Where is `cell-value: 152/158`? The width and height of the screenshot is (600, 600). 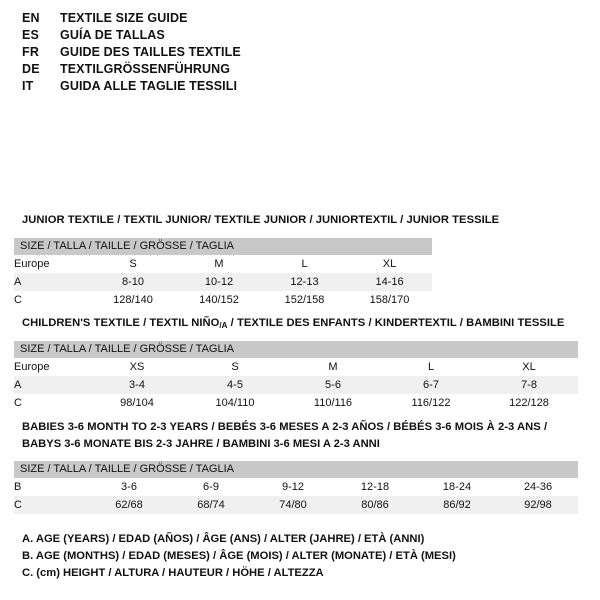
cell-value: 152/158 is located at coordinates (304, 300).